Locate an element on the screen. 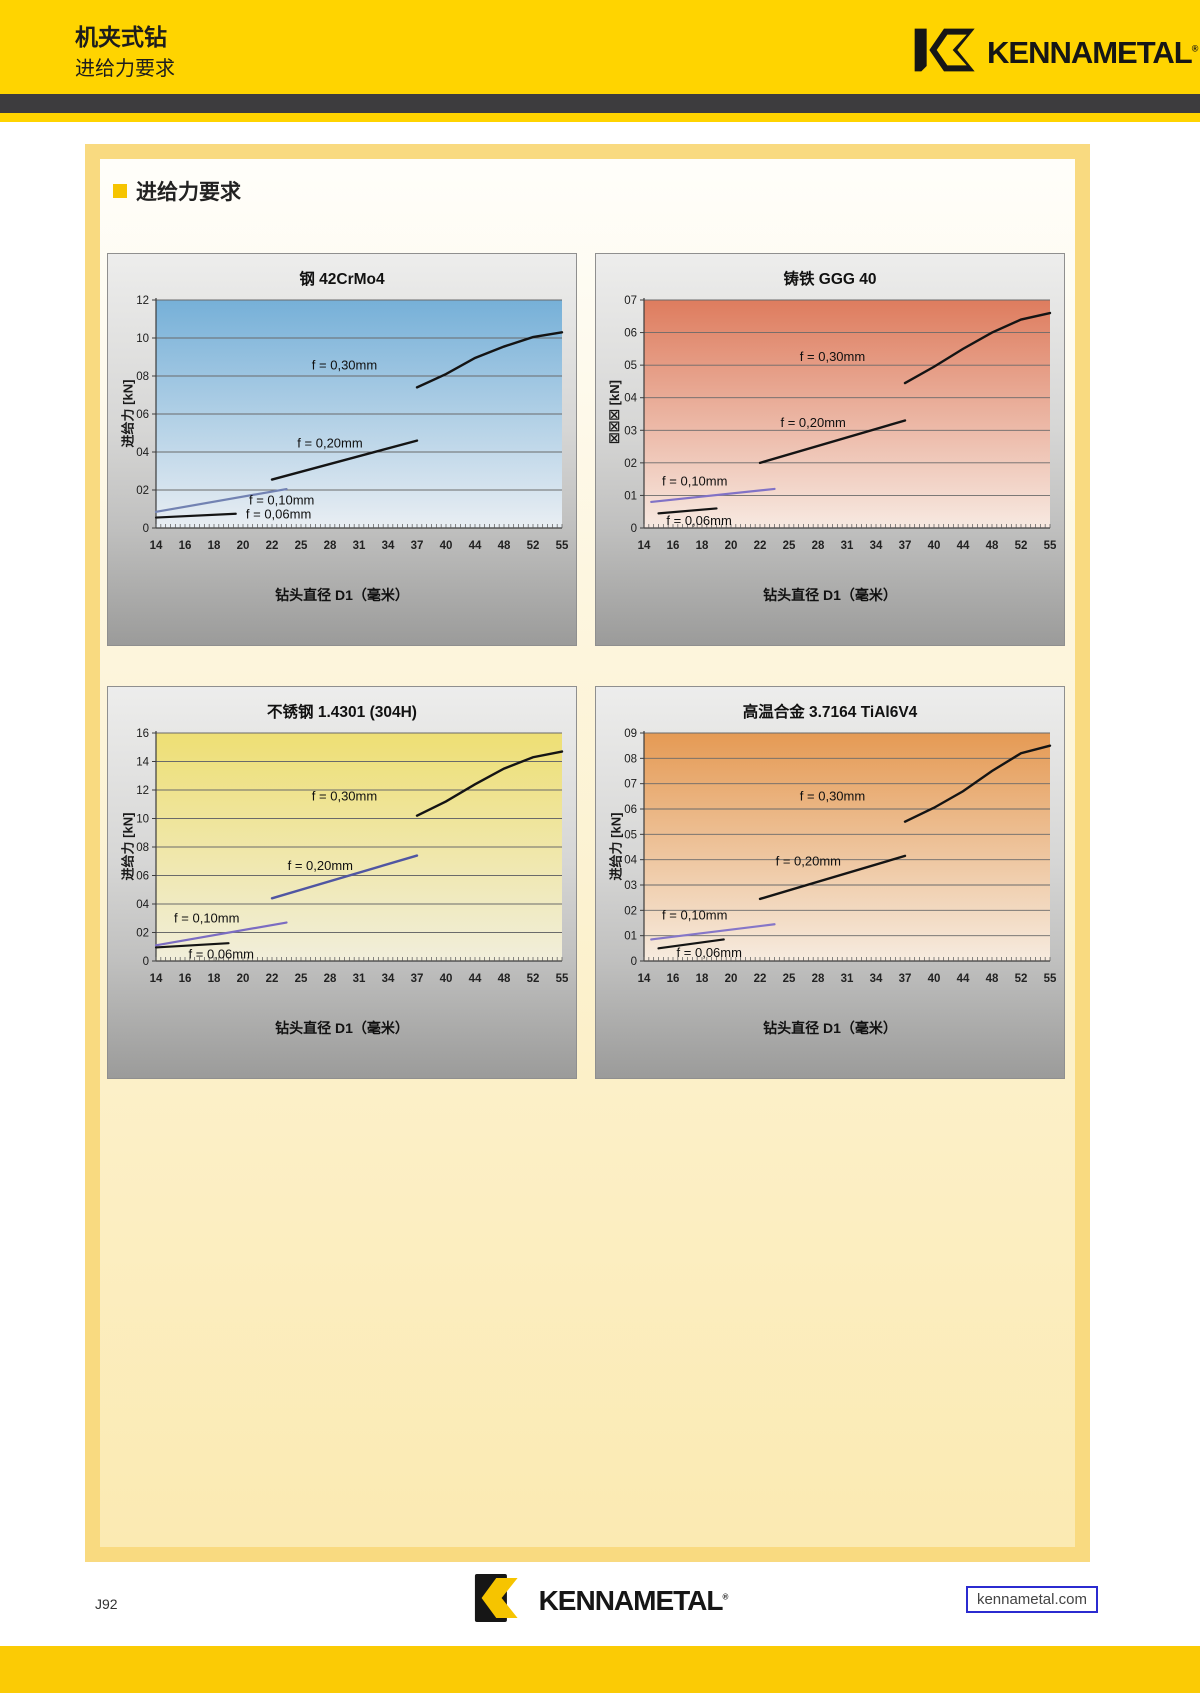 Image resolution: width=1200 pixels, height=1697 pixels. page-number: J92 is located at coordinates (106, 1604).